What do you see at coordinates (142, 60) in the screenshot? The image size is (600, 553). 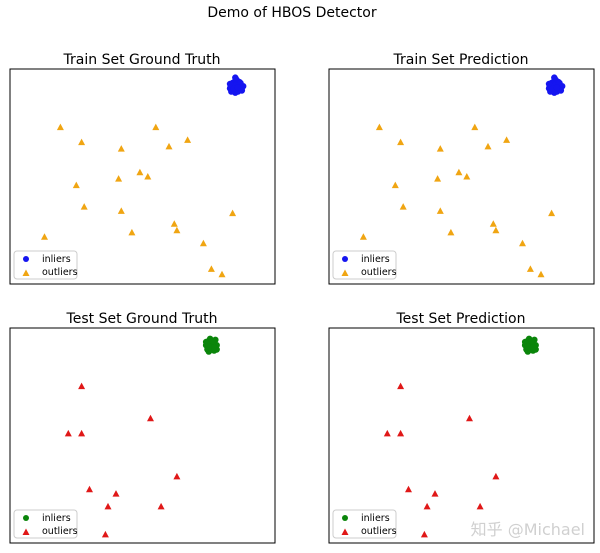 I see `panel-title: Train Set Ground Truth` at bounding box center [142, 60].